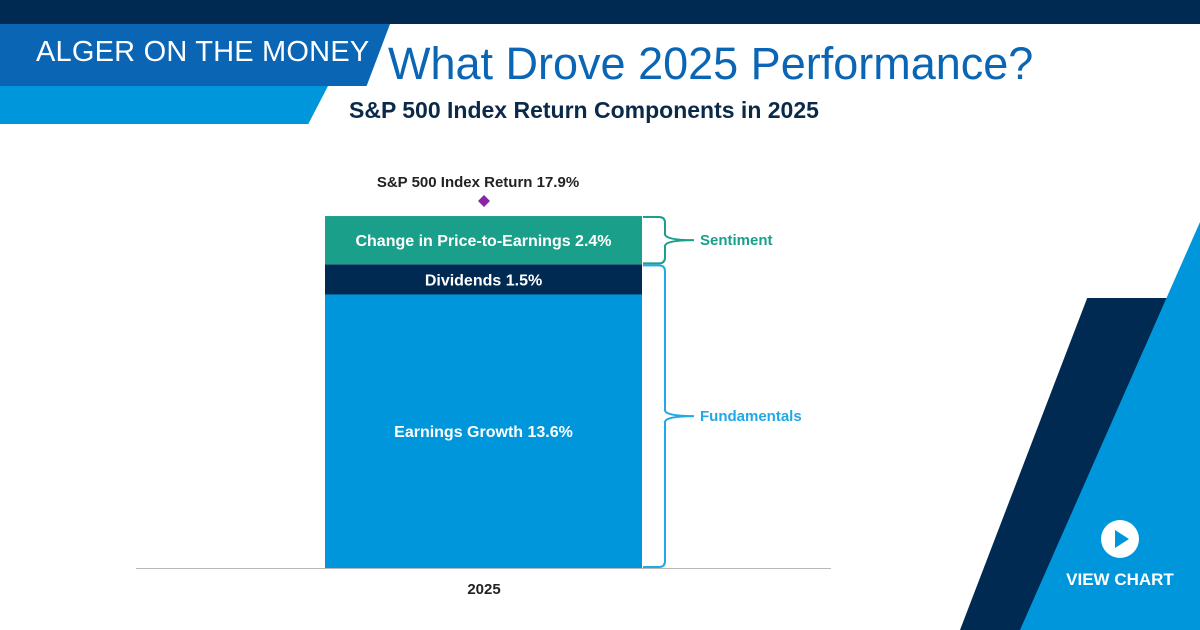 This screenshot has width=1200, height=630. What do you see at coordinates (203, 52) in the screenshot?
I see `brand-label: ALGER ON THE MONEY` at bounding box center [203, 52].